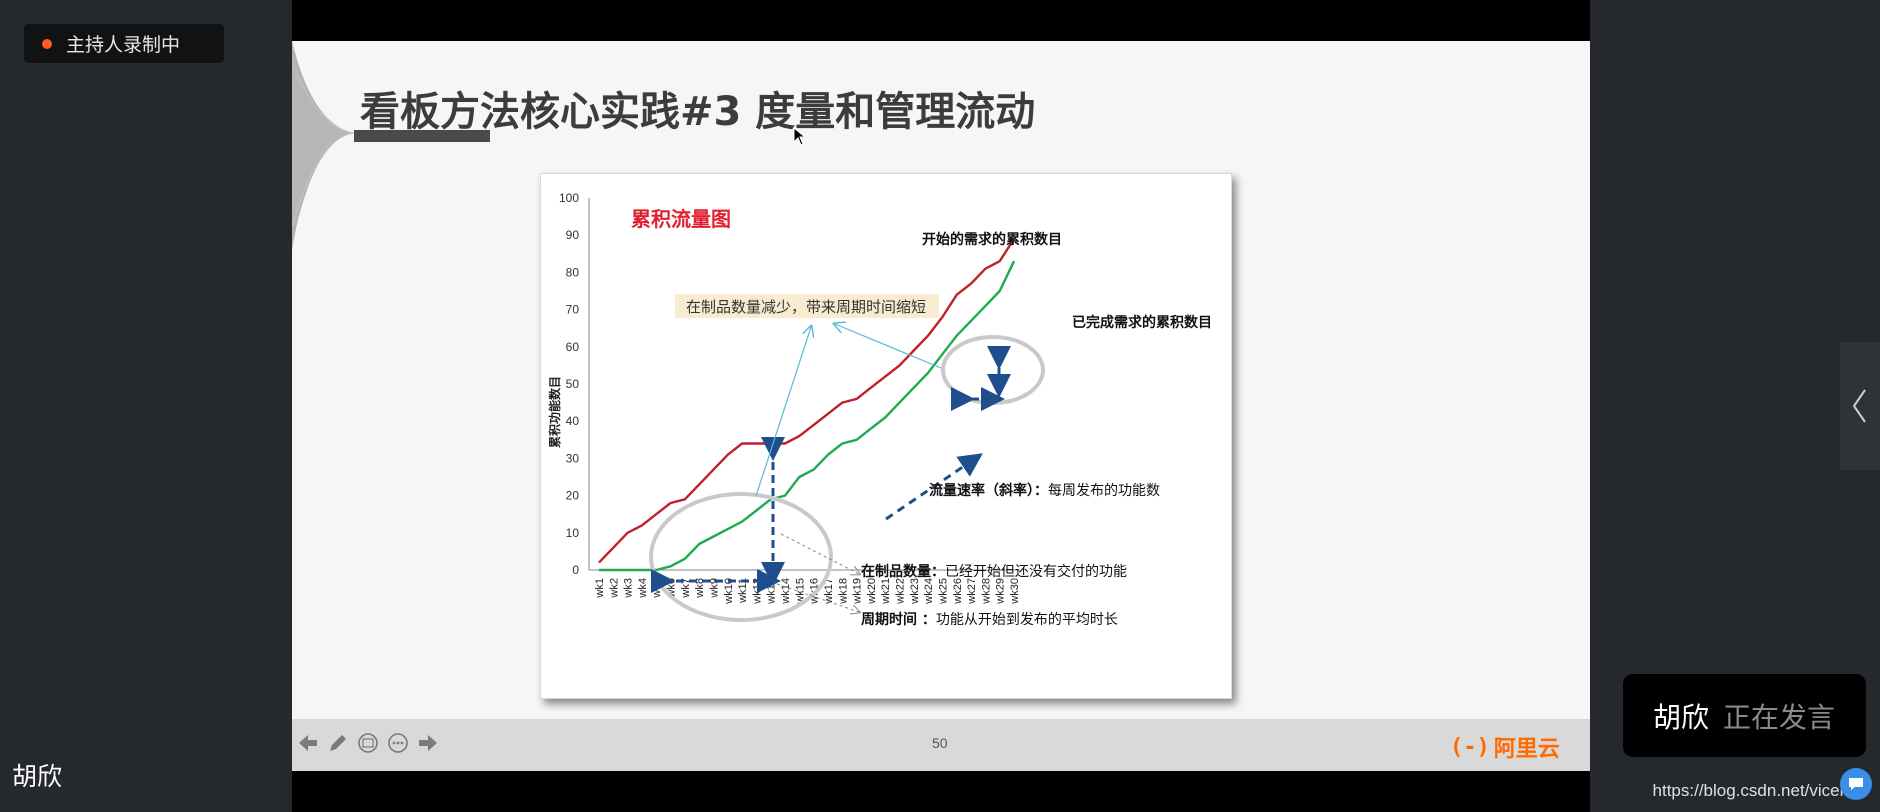 Image resolution: width=1880 pixels, height=812 pixels. Describe the element at coordinates (943, 591) in the screenshot. I see `x-tick-label: wk25` at that location.